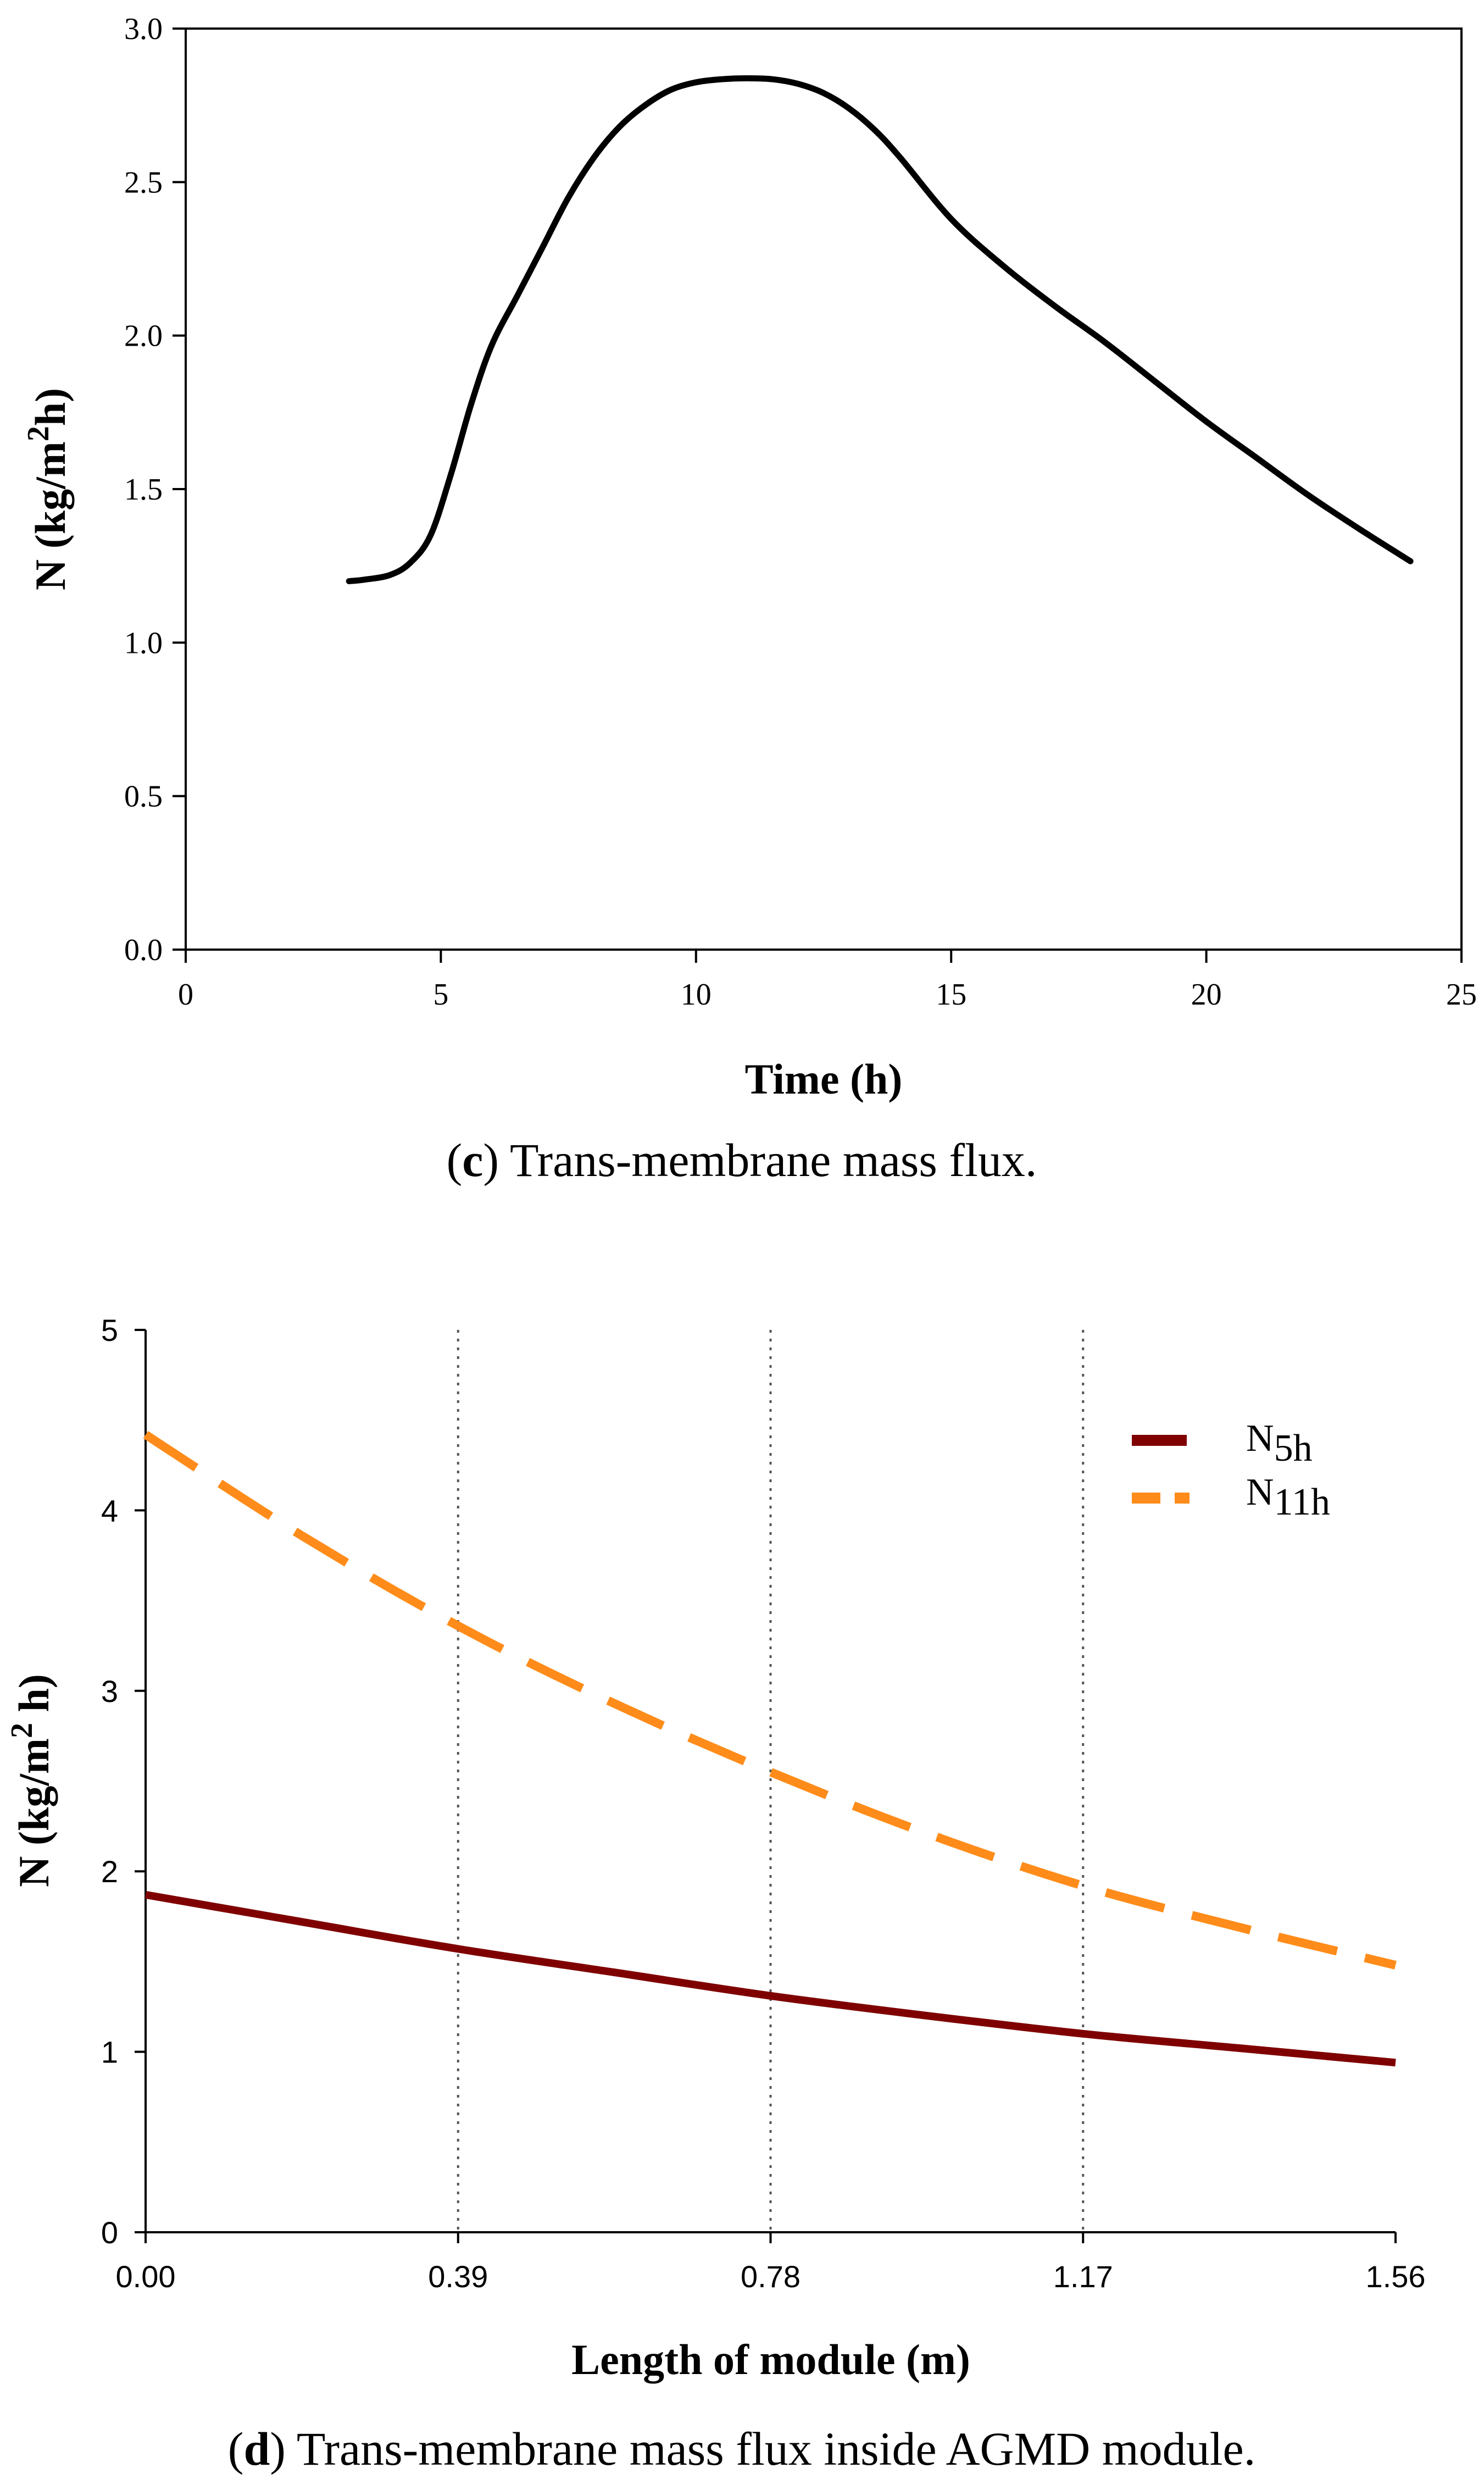  What do you see at coordinates (256, 2448) in the screenshot?
I see `chart-d-caption-letter: d` at bounding box center [256, 2448].